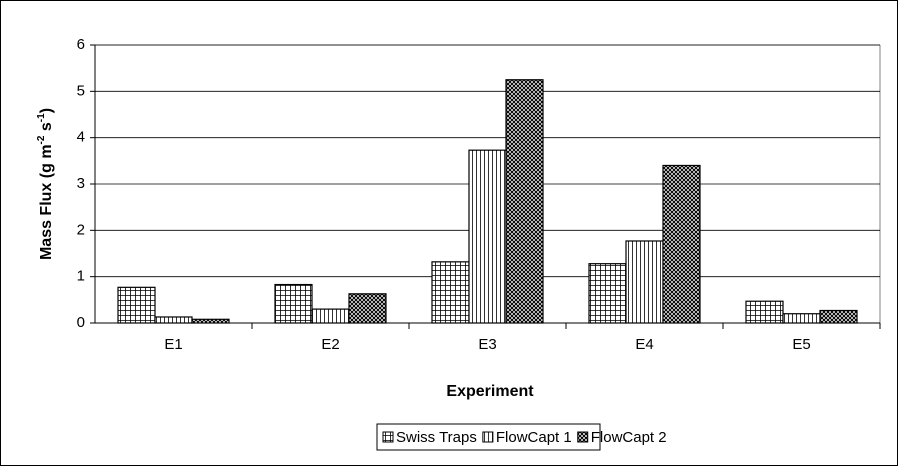 This screenshot has width=899, height=467. I want to click on x-tick-label: E4, so click(644, 344).